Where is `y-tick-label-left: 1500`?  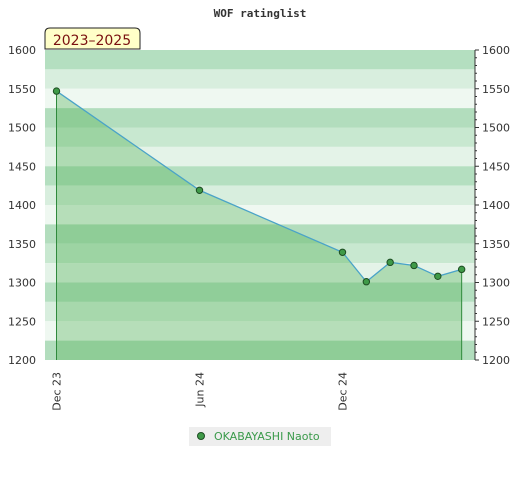
y-tick-label-left: 1500 is located at coordinates (22, 128).